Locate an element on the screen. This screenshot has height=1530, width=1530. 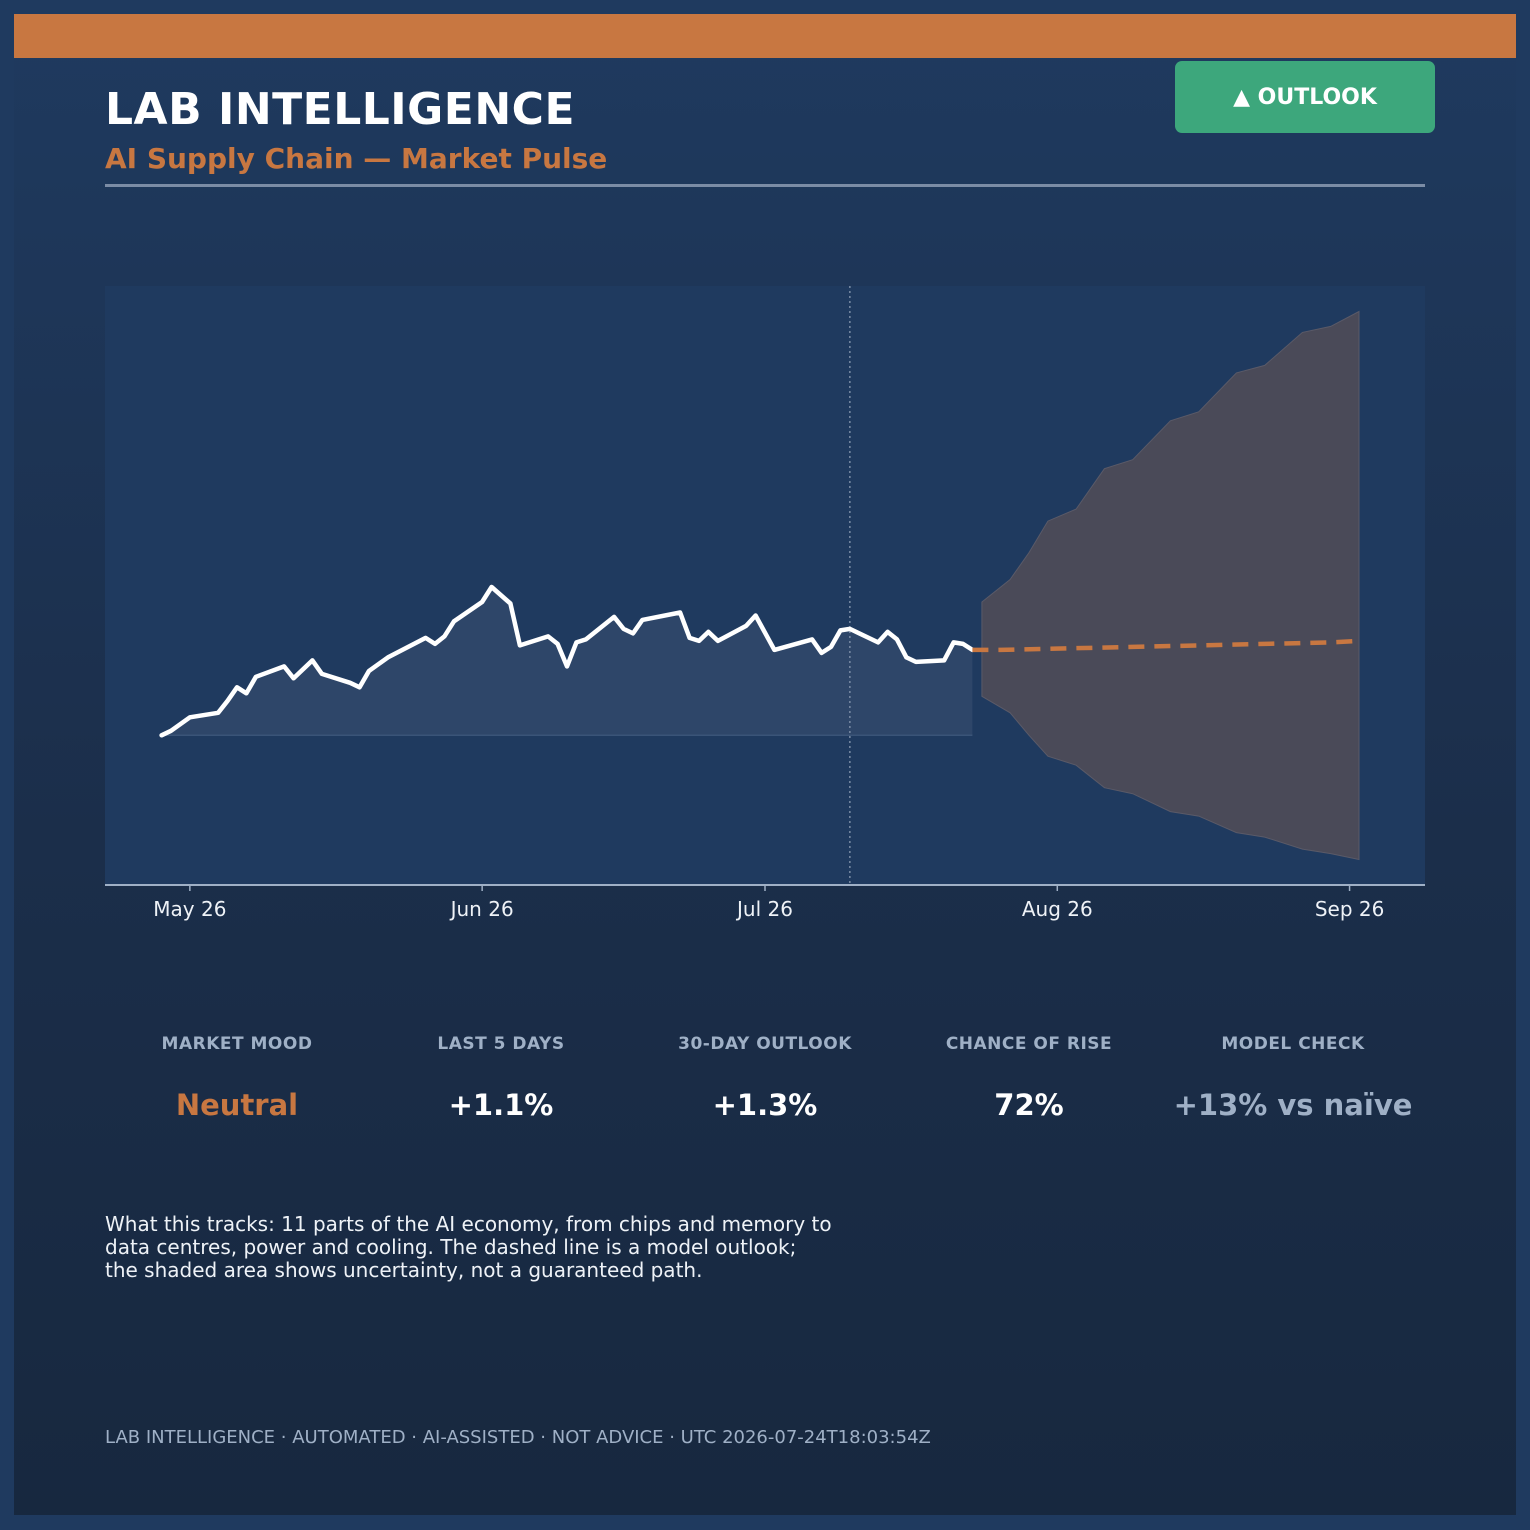
history-area is located at coordinates (567, 661).